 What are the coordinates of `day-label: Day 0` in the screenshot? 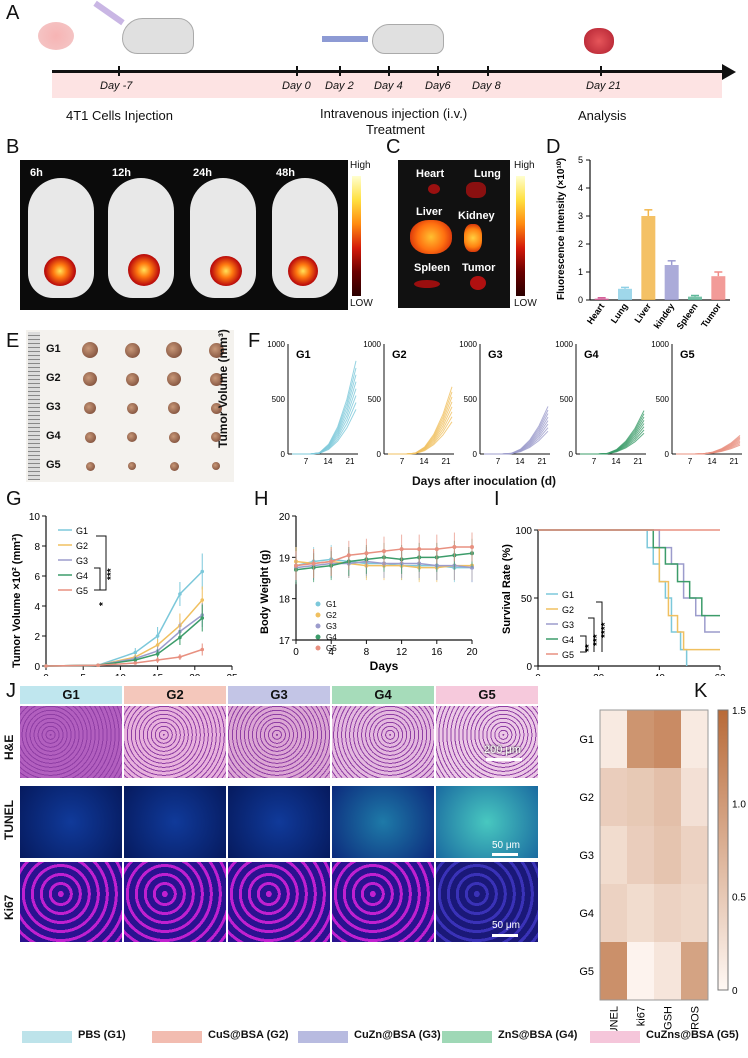 It's located at (296, 86).